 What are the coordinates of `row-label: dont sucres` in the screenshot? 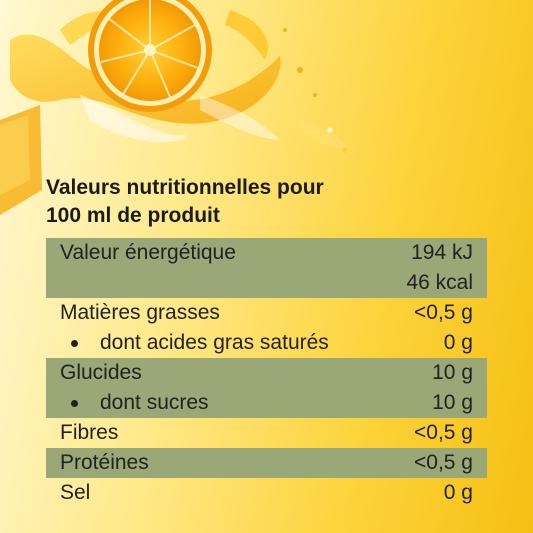 It's located at (154, 402).